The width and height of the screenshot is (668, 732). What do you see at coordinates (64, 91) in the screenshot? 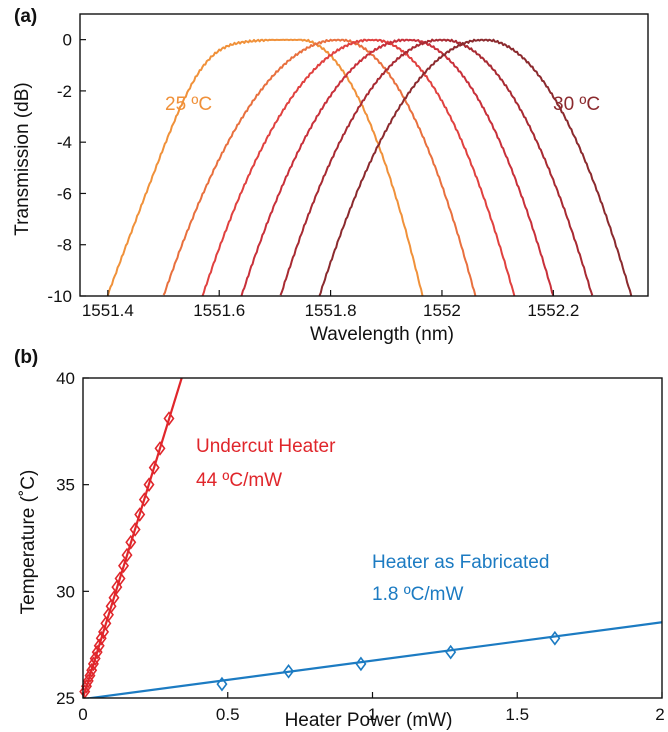
I see `panel-a-y-tick-label: -2` at bounding box center [64, 91].